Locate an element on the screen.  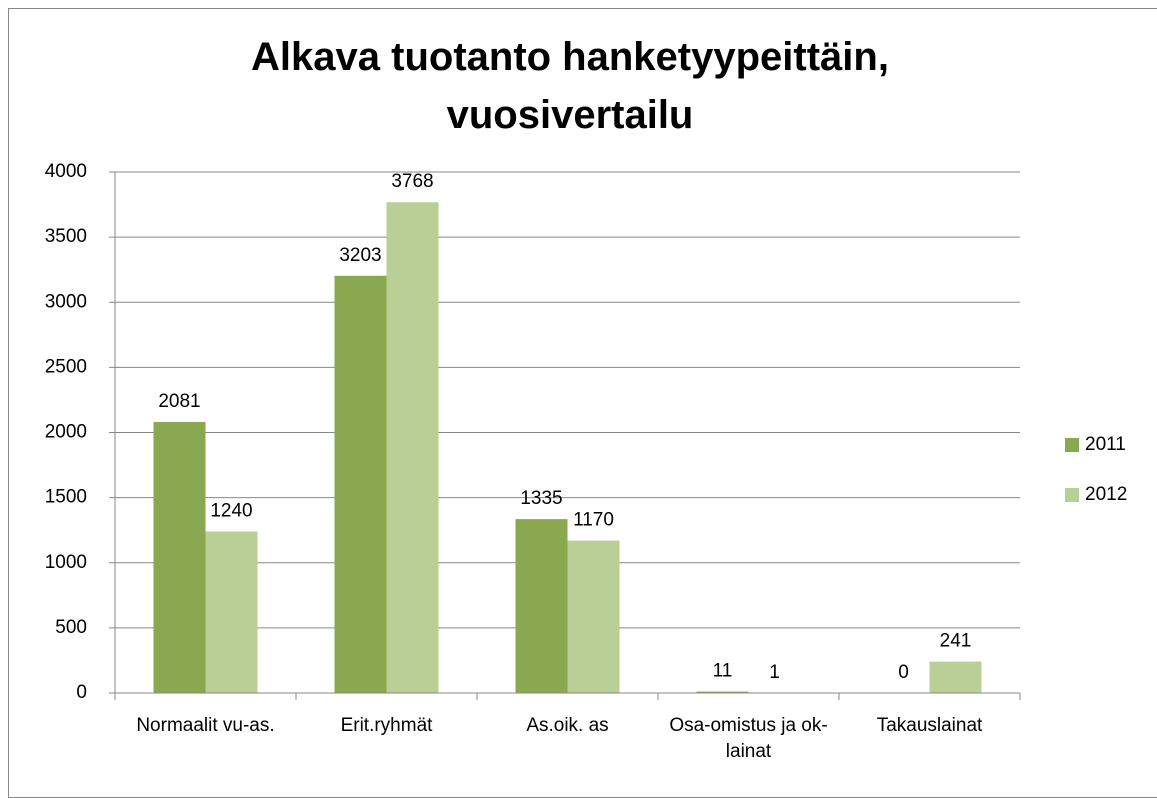
y-tick-label: 1500 is located at coordinates (66, 497).